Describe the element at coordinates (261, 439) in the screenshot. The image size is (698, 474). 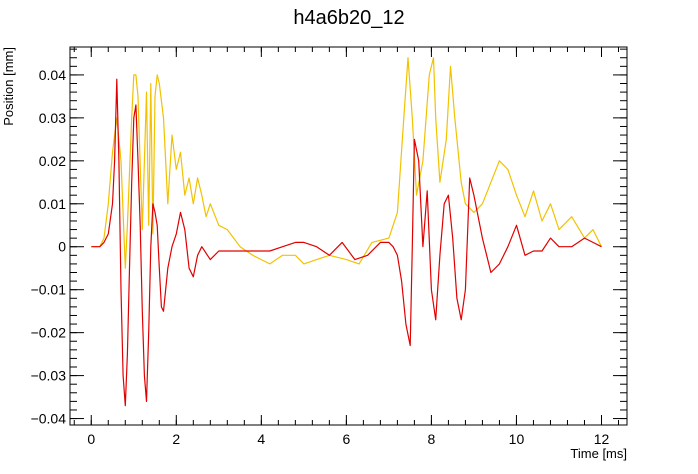
I see `x-tick-label: 4` at that location.